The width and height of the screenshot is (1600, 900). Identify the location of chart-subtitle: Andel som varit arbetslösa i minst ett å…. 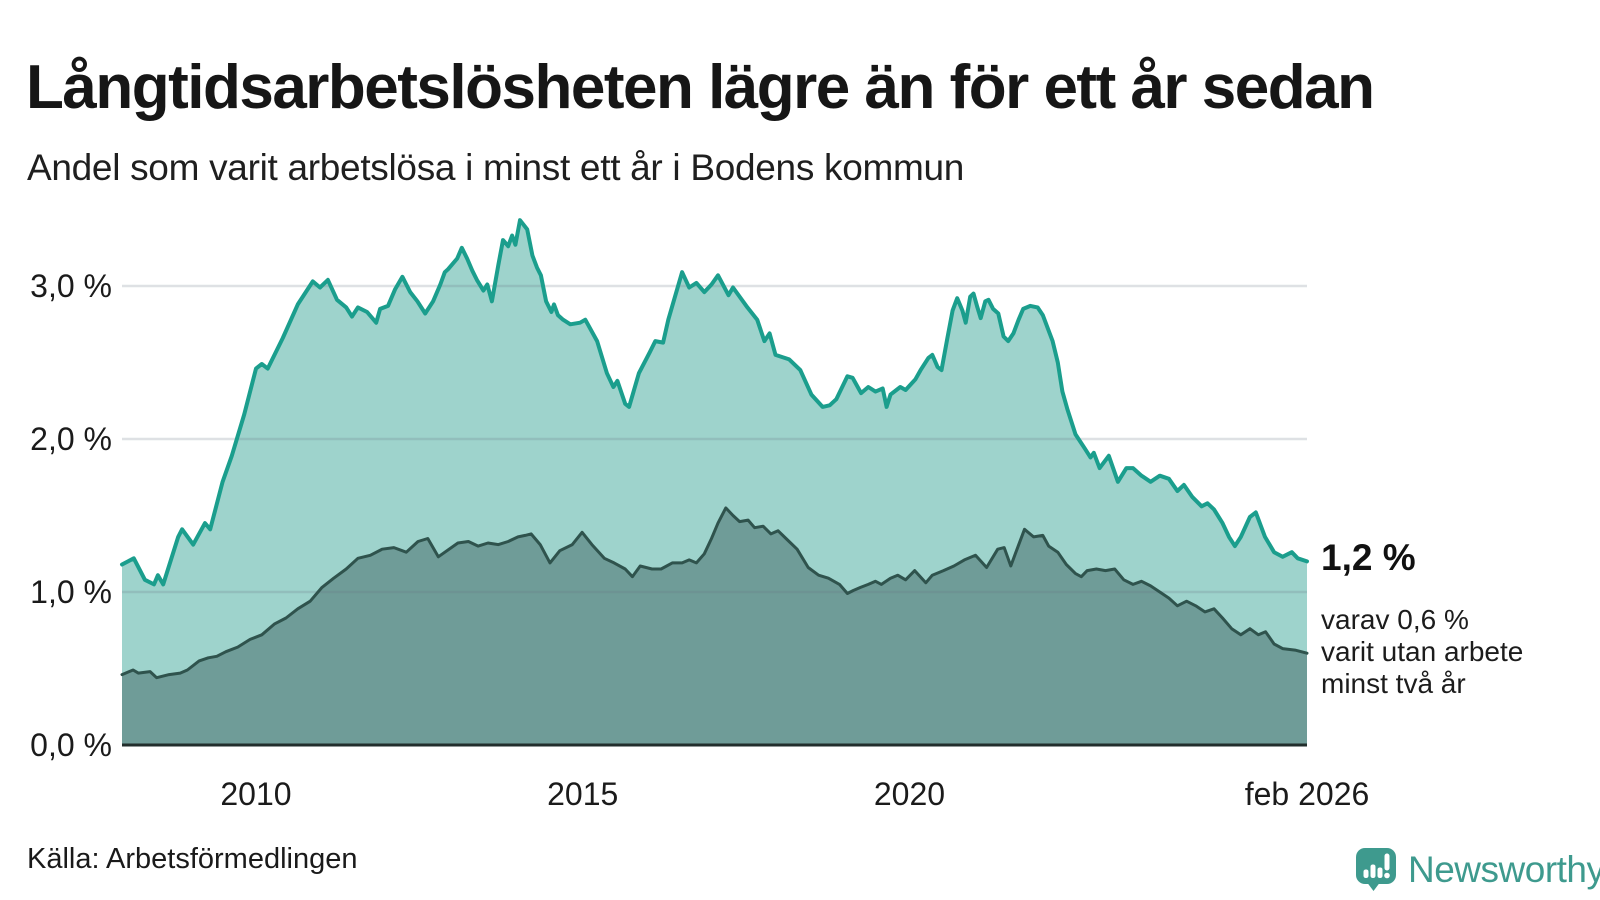
(496, 167).